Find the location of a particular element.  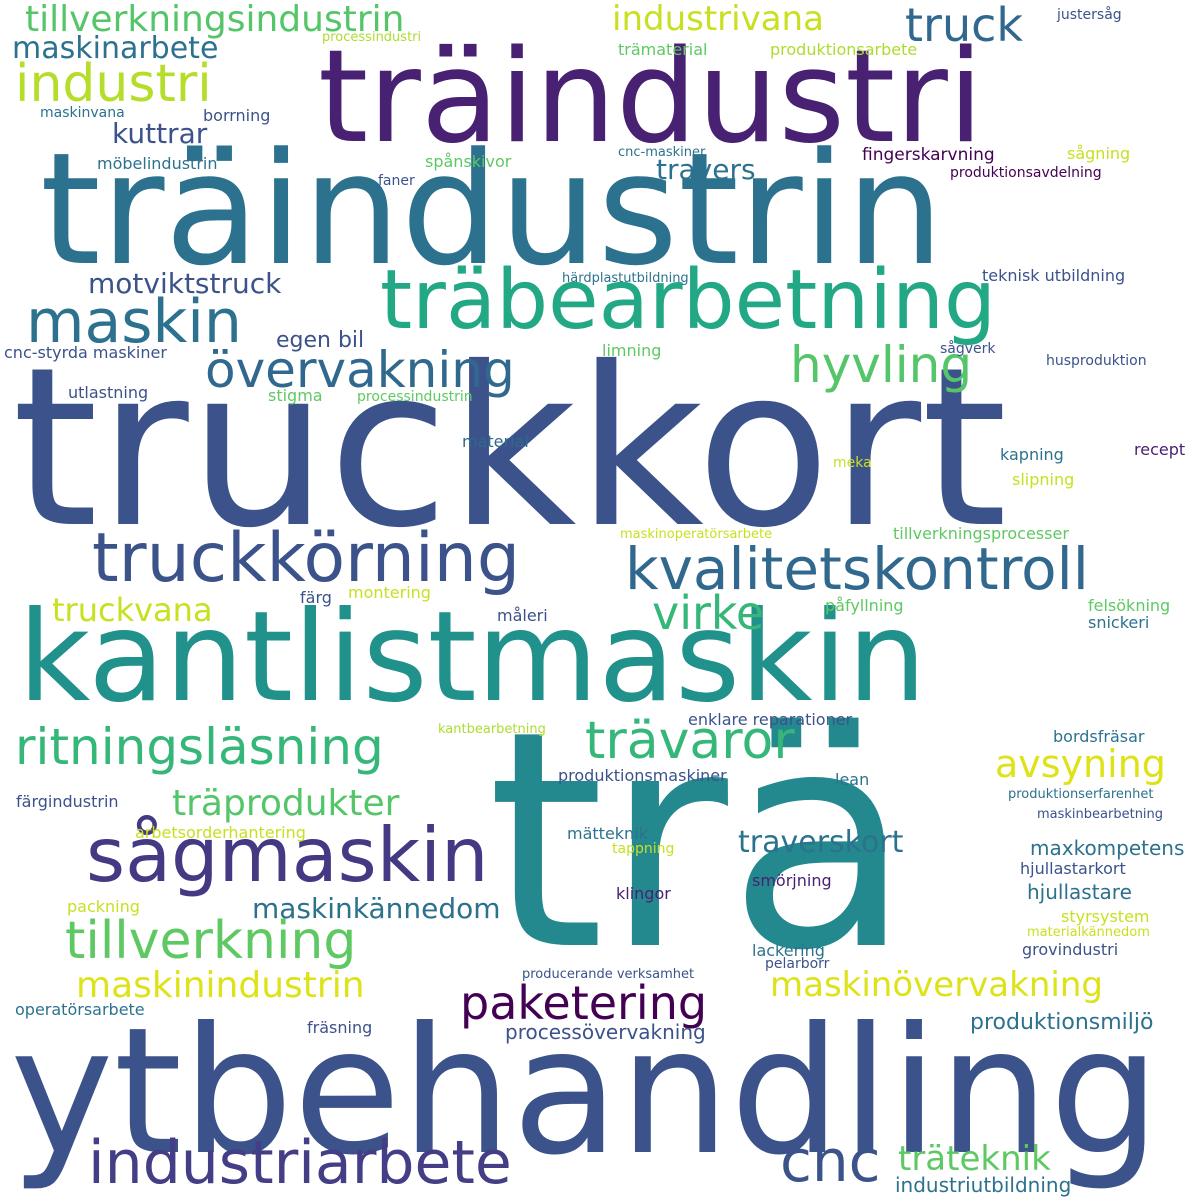

word: möbelindustrin is located at coordinates (157, 163).